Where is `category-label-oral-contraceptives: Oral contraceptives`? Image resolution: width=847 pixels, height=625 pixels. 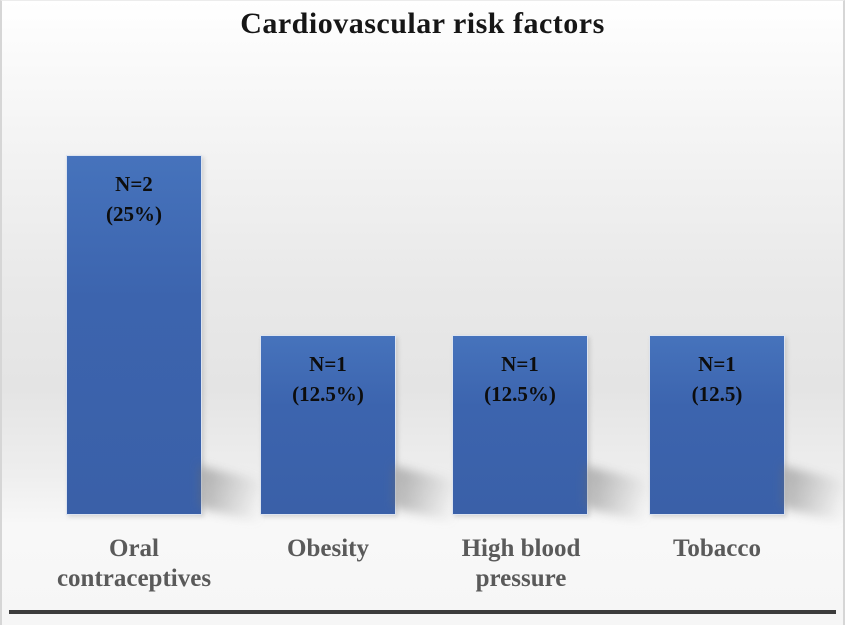
category-label-oral-contraceptives: Oral contraceptives is located at coordinates (134, 563).